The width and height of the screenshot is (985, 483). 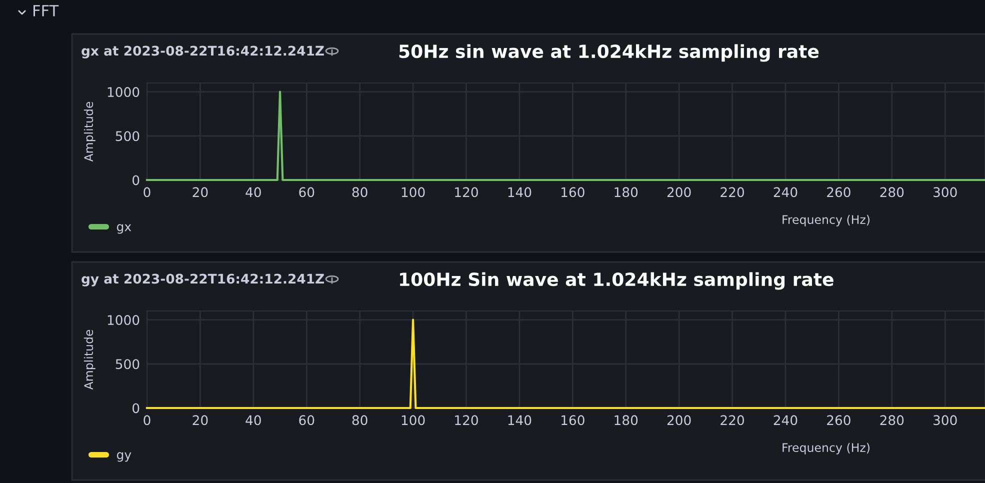 I want to click on legend-label: gx, so click(x=124, y=229).